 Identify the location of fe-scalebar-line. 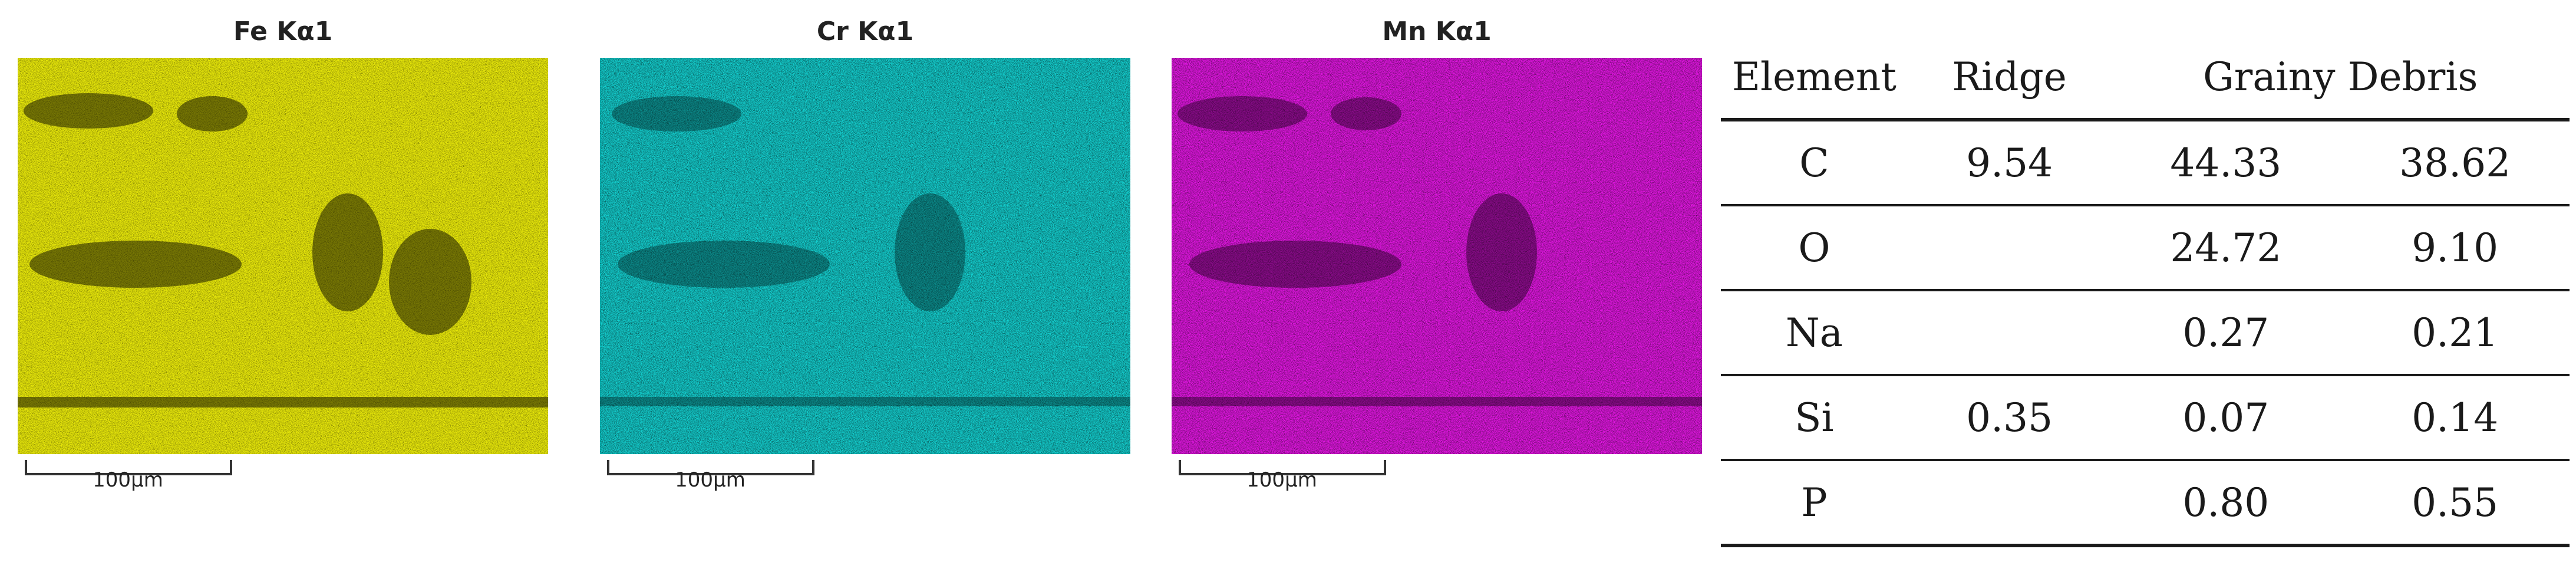
(128, 467).